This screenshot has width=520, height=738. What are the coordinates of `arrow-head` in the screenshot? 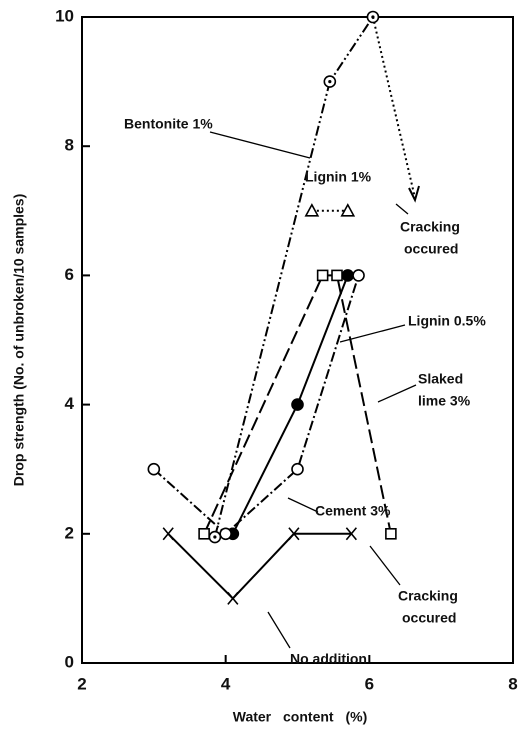 It's located at (414, 194).